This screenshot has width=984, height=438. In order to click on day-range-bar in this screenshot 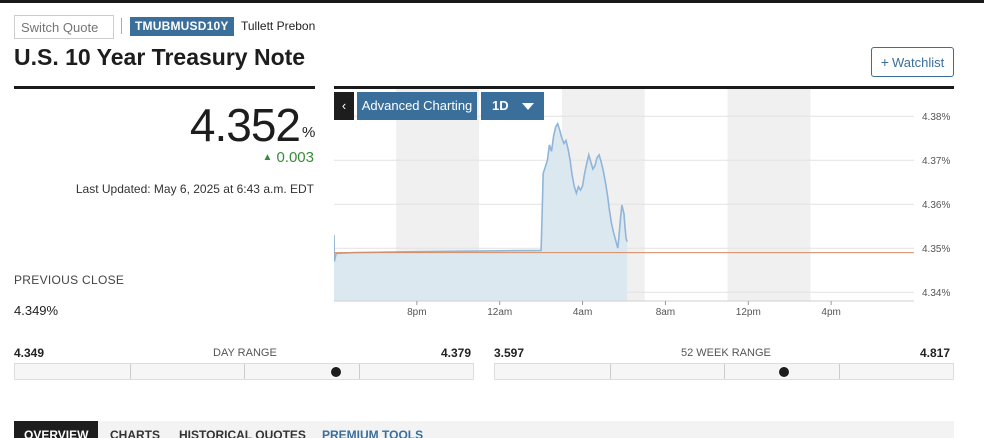, I will do `click(244, 371)`.